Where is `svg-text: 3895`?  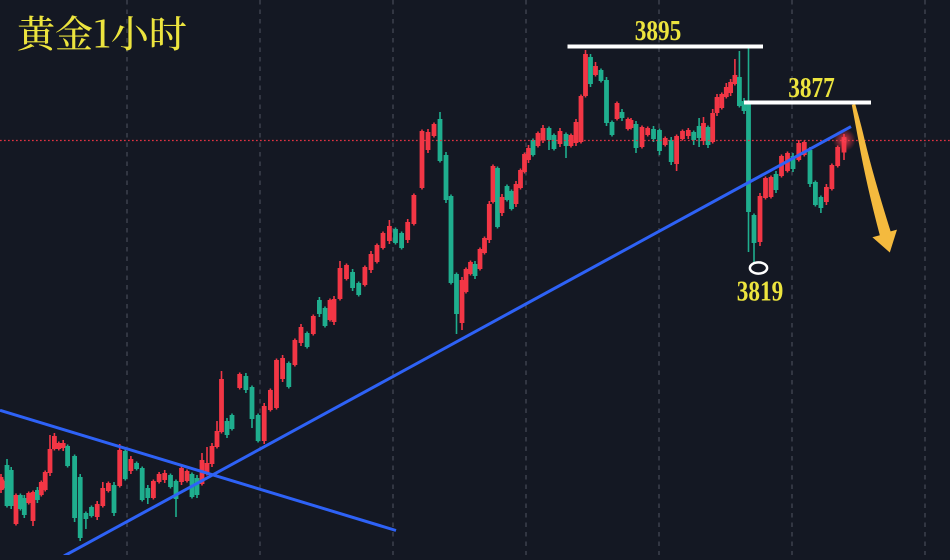 svg-text: 3895 is located at coordinates (658, 31).